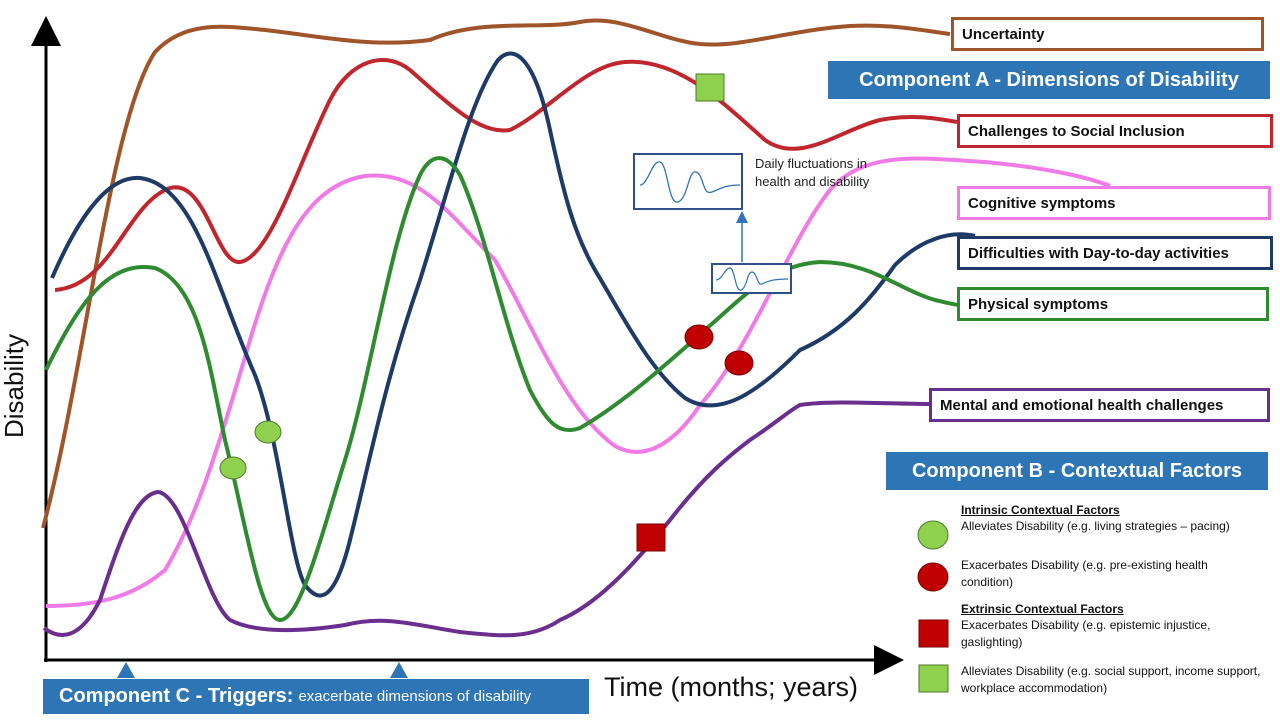  Describe the element at coordinates (933, 535) in the screenshot. I see `legend-green-circle` at that location.